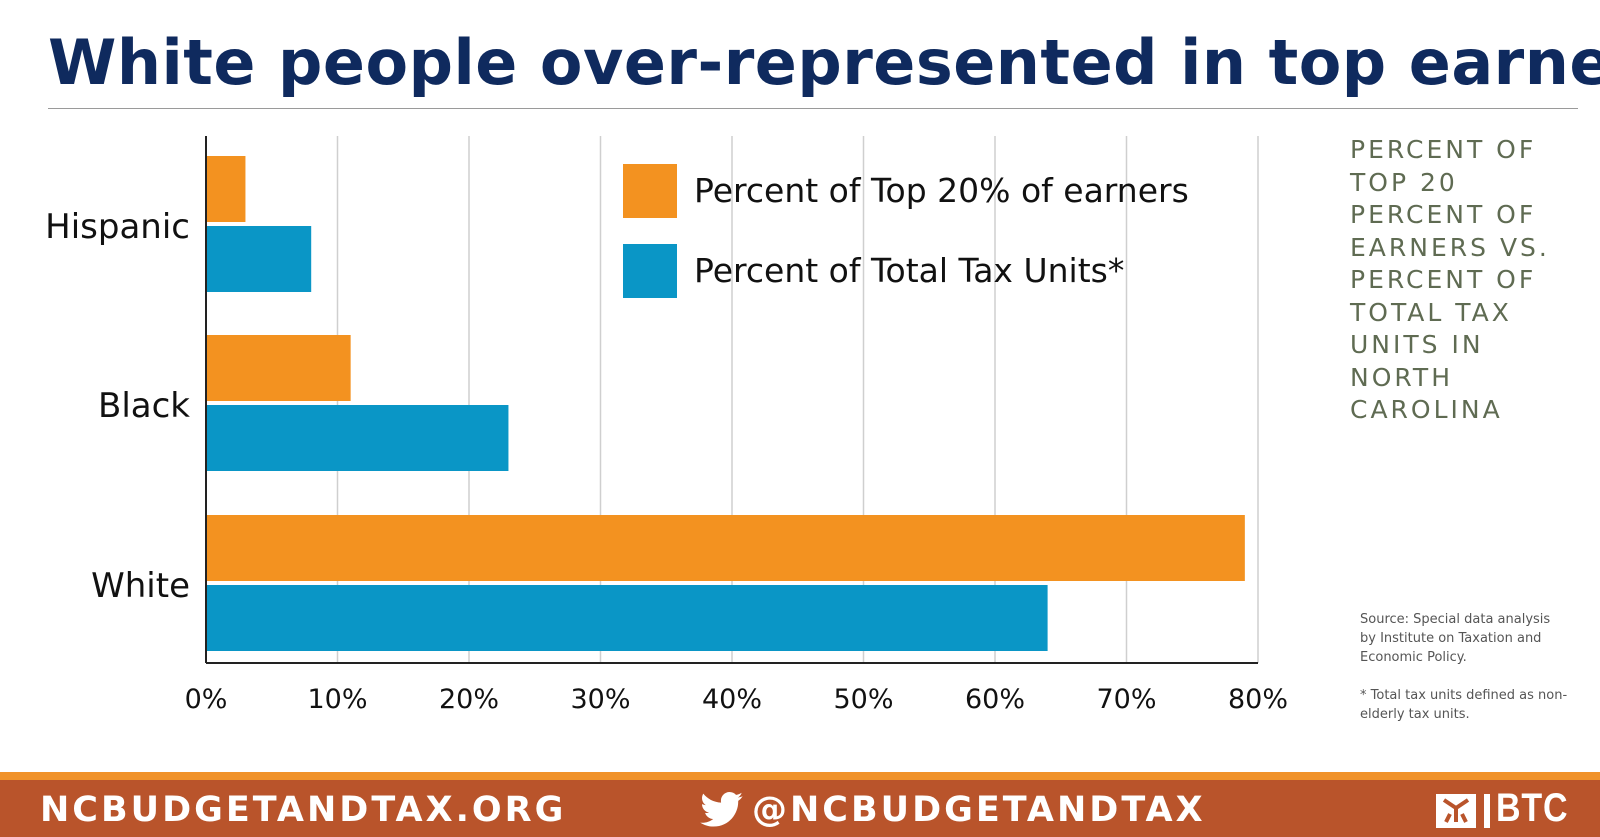 The height and width of the screenshot is (837, 1600). What do you see at coordinates (278, 368) in the screenshot?
I see `bar-black-top20` at bounding box center [278, 368].